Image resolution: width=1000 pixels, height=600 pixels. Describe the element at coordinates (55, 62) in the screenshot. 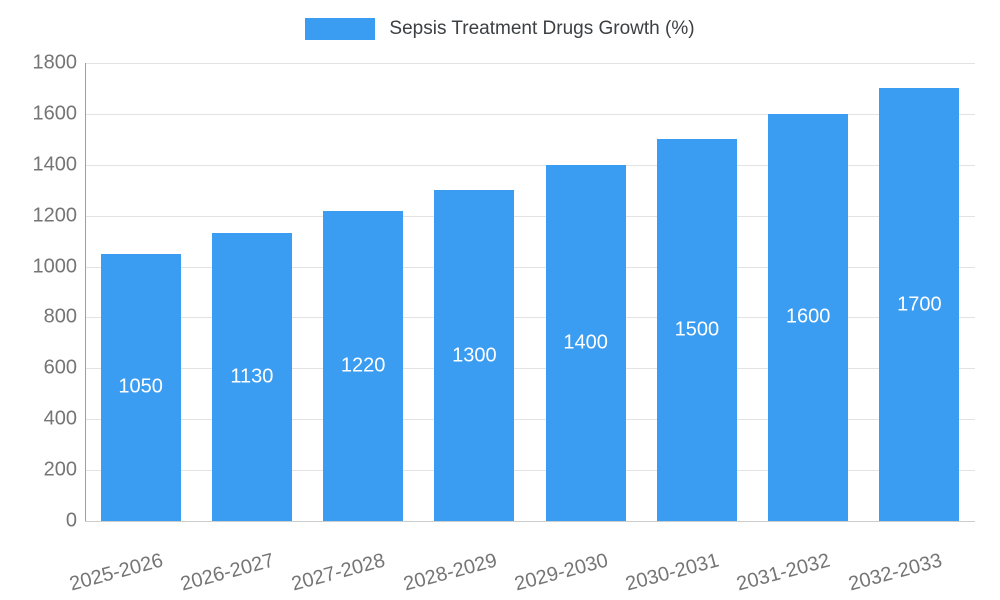

I see `y-tick-label: 1800` at that location.